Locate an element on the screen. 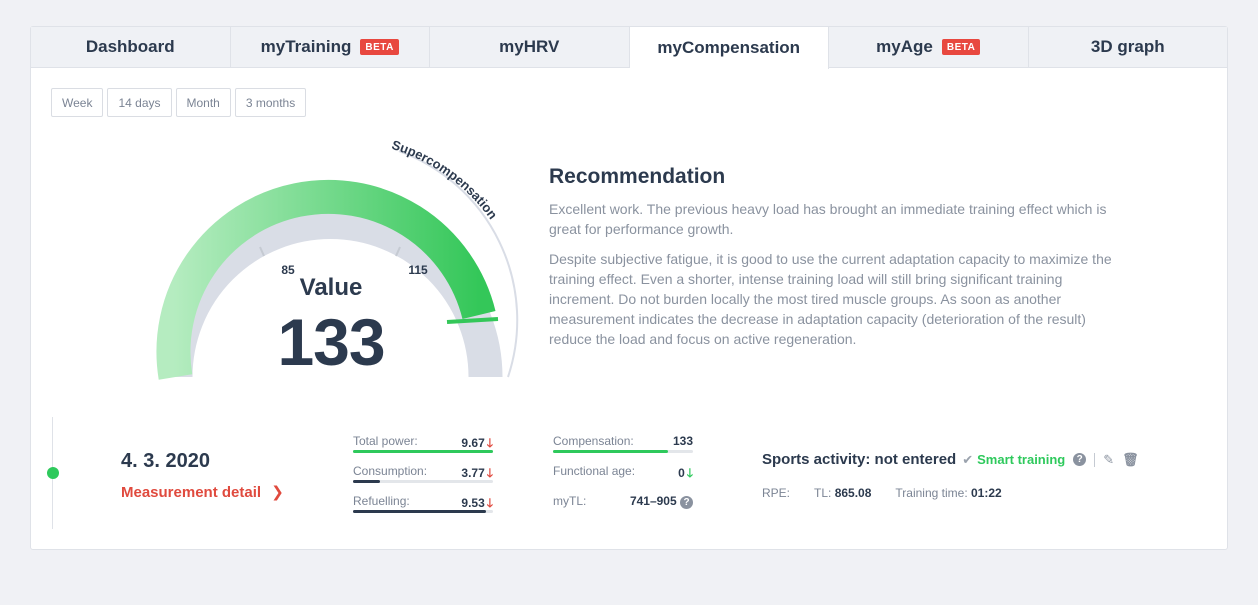 Image resolution: width=1258 pixels, height=605 pixels. tab-dashboard: Dashboard is located at coordinates (131, 47).